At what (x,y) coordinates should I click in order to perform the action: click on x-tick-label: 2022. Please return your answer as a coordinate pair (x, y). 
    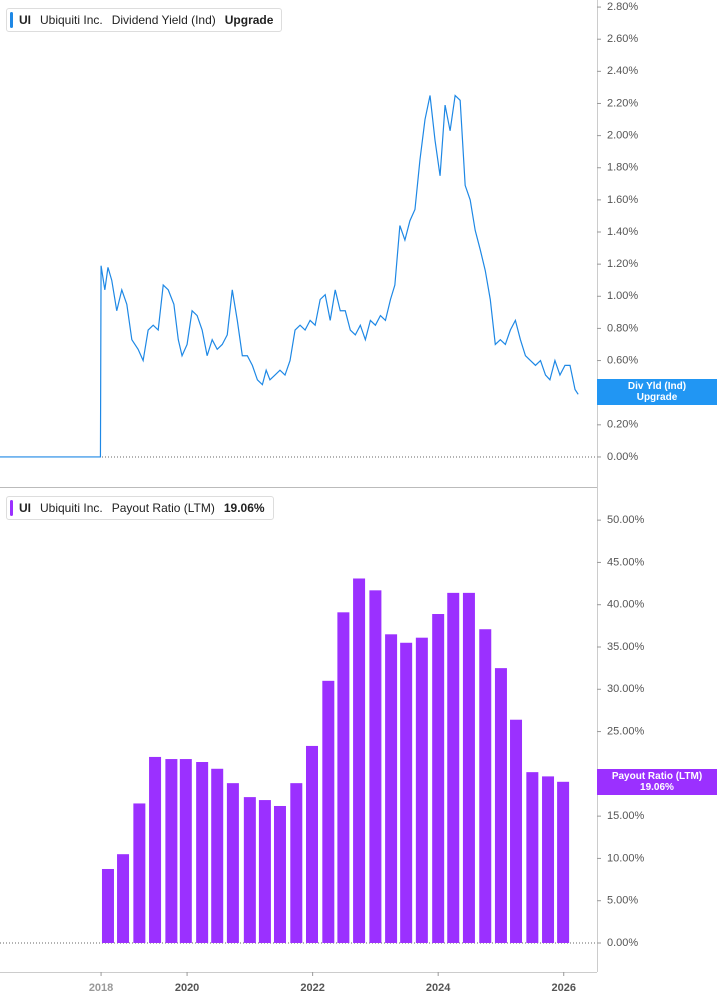
    Looking at the image, I should click on (312, 988).